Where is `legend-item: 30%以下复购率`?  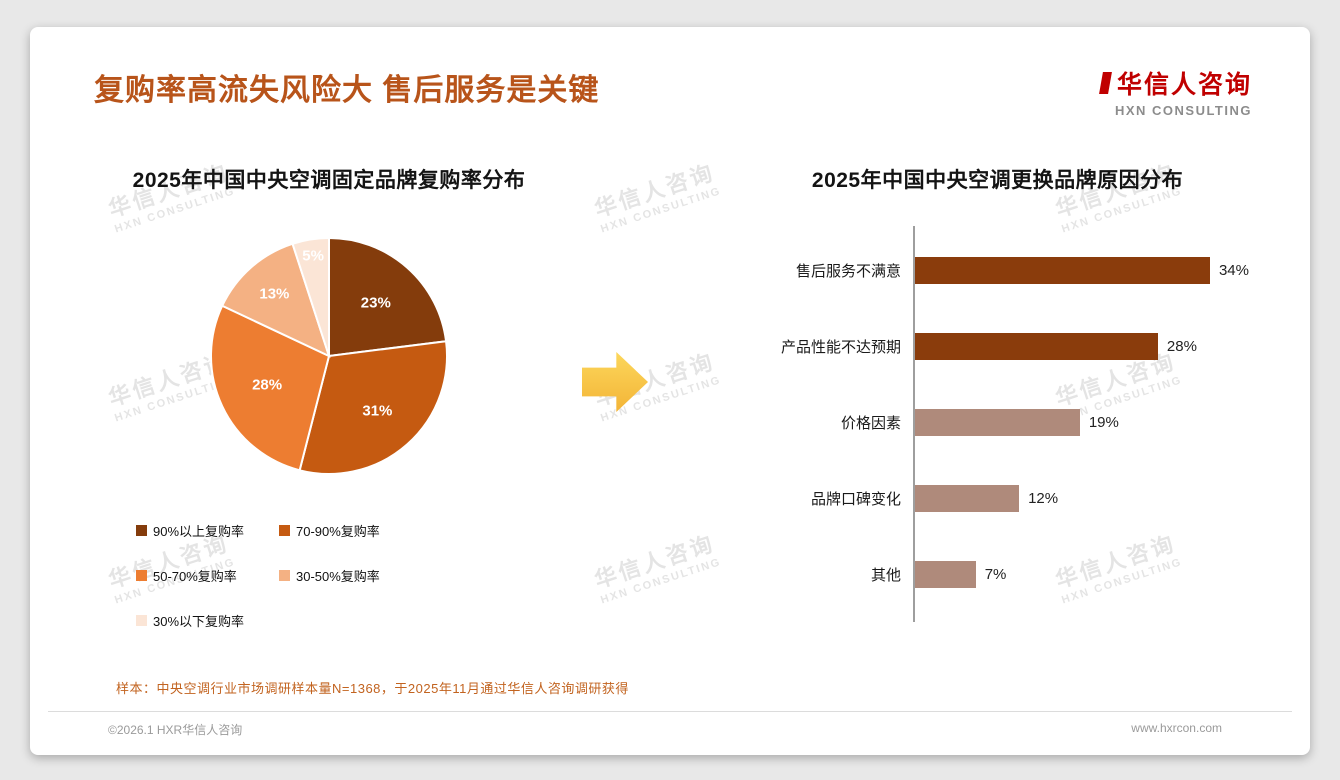 legend-item: 30%以下复购率 is located at coordinates (207, 620).